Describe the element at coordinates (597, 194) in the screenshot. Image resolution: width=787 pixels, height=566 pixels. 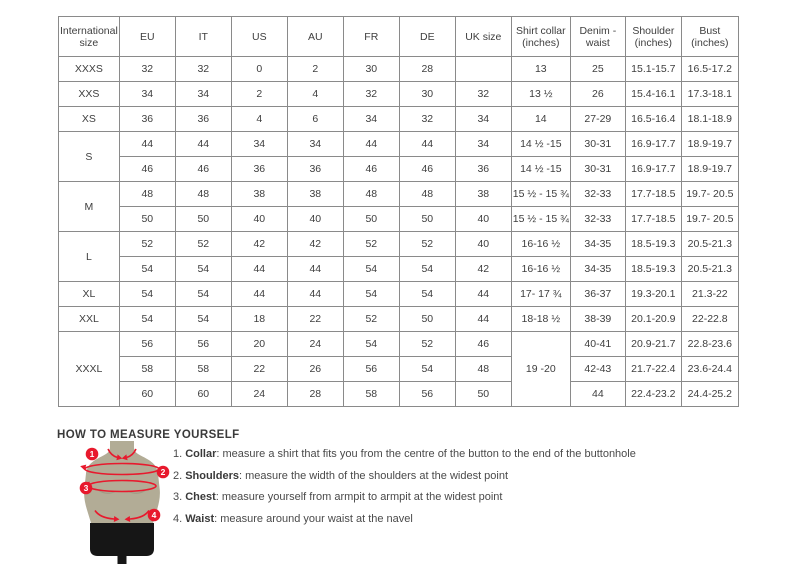
I see `size-value-cell: 32-33` at that location.